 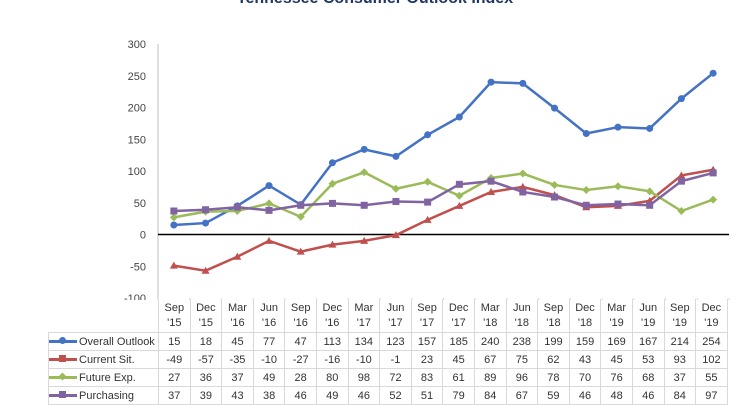 What do you see at coordinates (300, 341) in the screenshot?
I see `data-label: 47` at bounding box center [300, 341].